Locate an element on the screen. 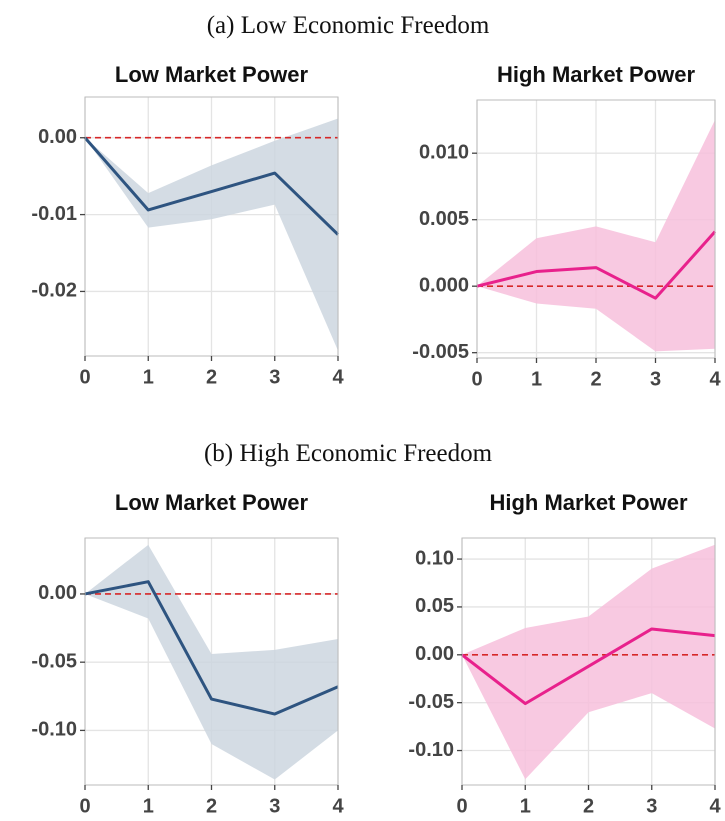 Image resolution: width=725 pixels, height=821 pixels. section-caption: (b) High Economic Freedom is located at coordinates (348, 453).